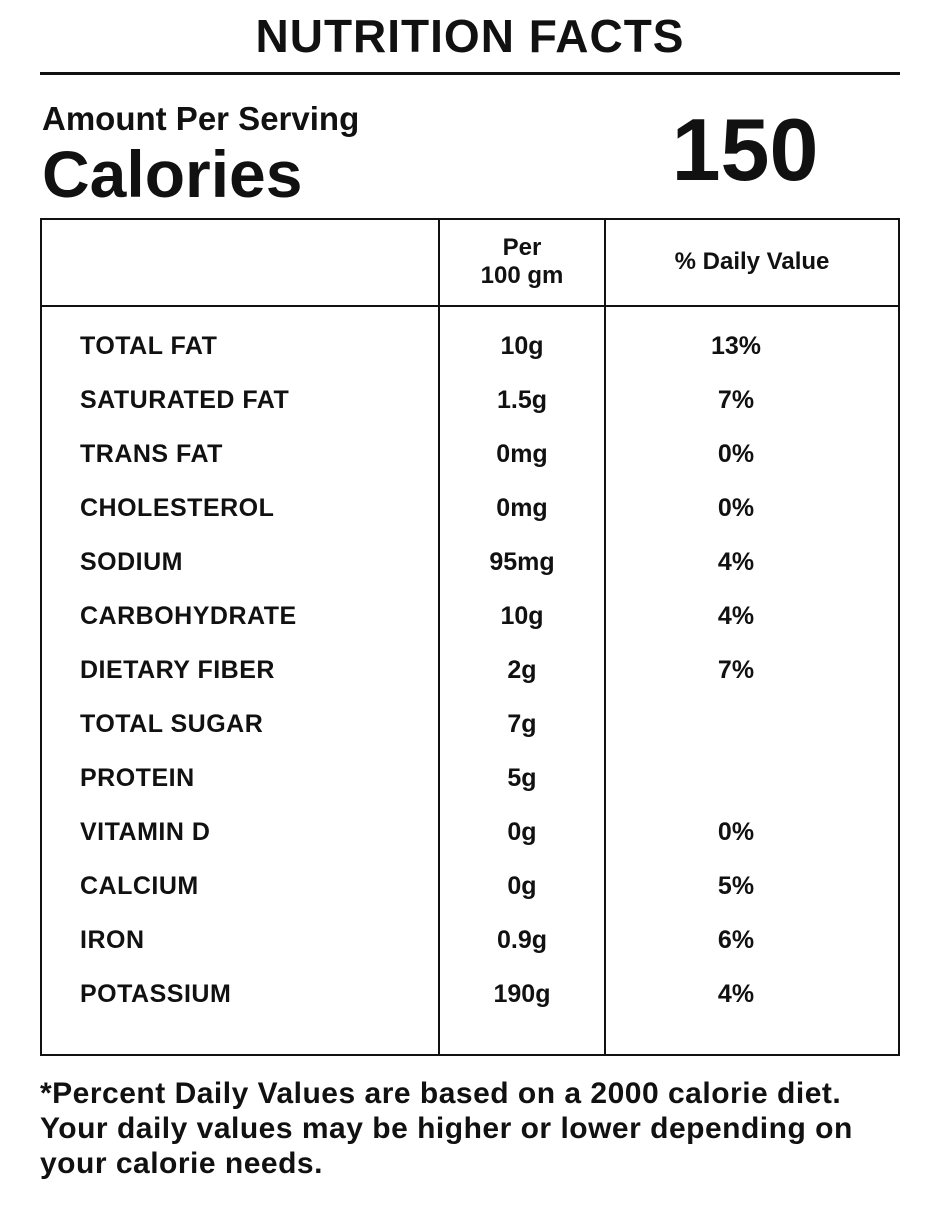 The height and width of the screenshot is (1210, 940). I want to click on table-row: IRON 0.9g 6%, so click(470, 941).